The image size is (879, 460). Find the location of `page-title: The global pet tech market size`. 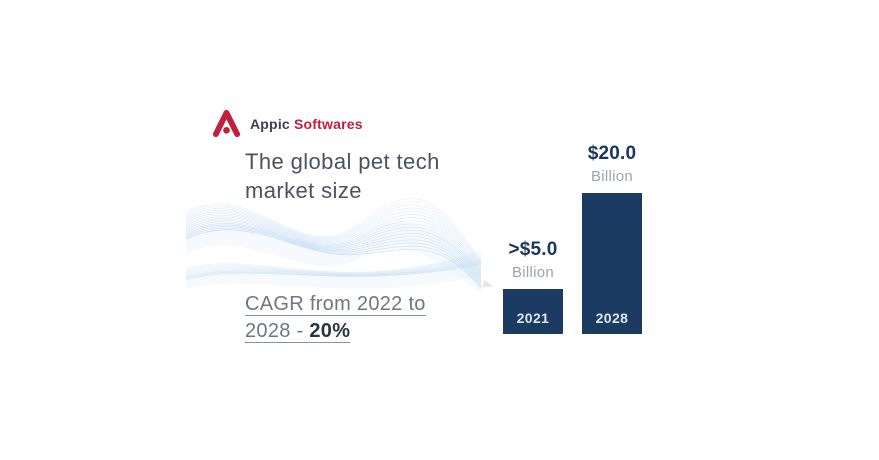

page-title: The global pet tech market size is located at coordinates (342, 176).